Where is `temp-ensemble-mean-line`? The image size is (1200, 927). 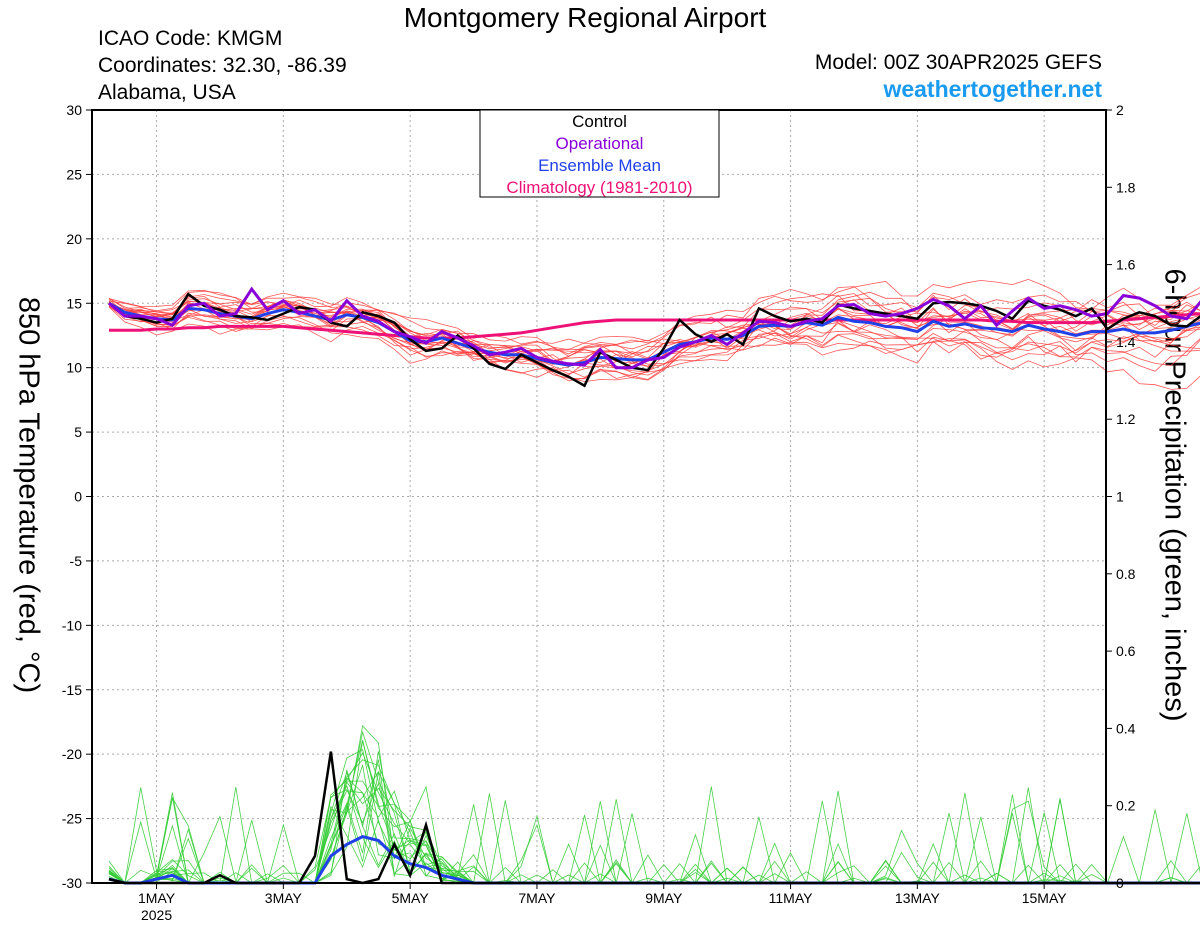
temp-ensemble-mean-line is located at coordinates (654, 334).